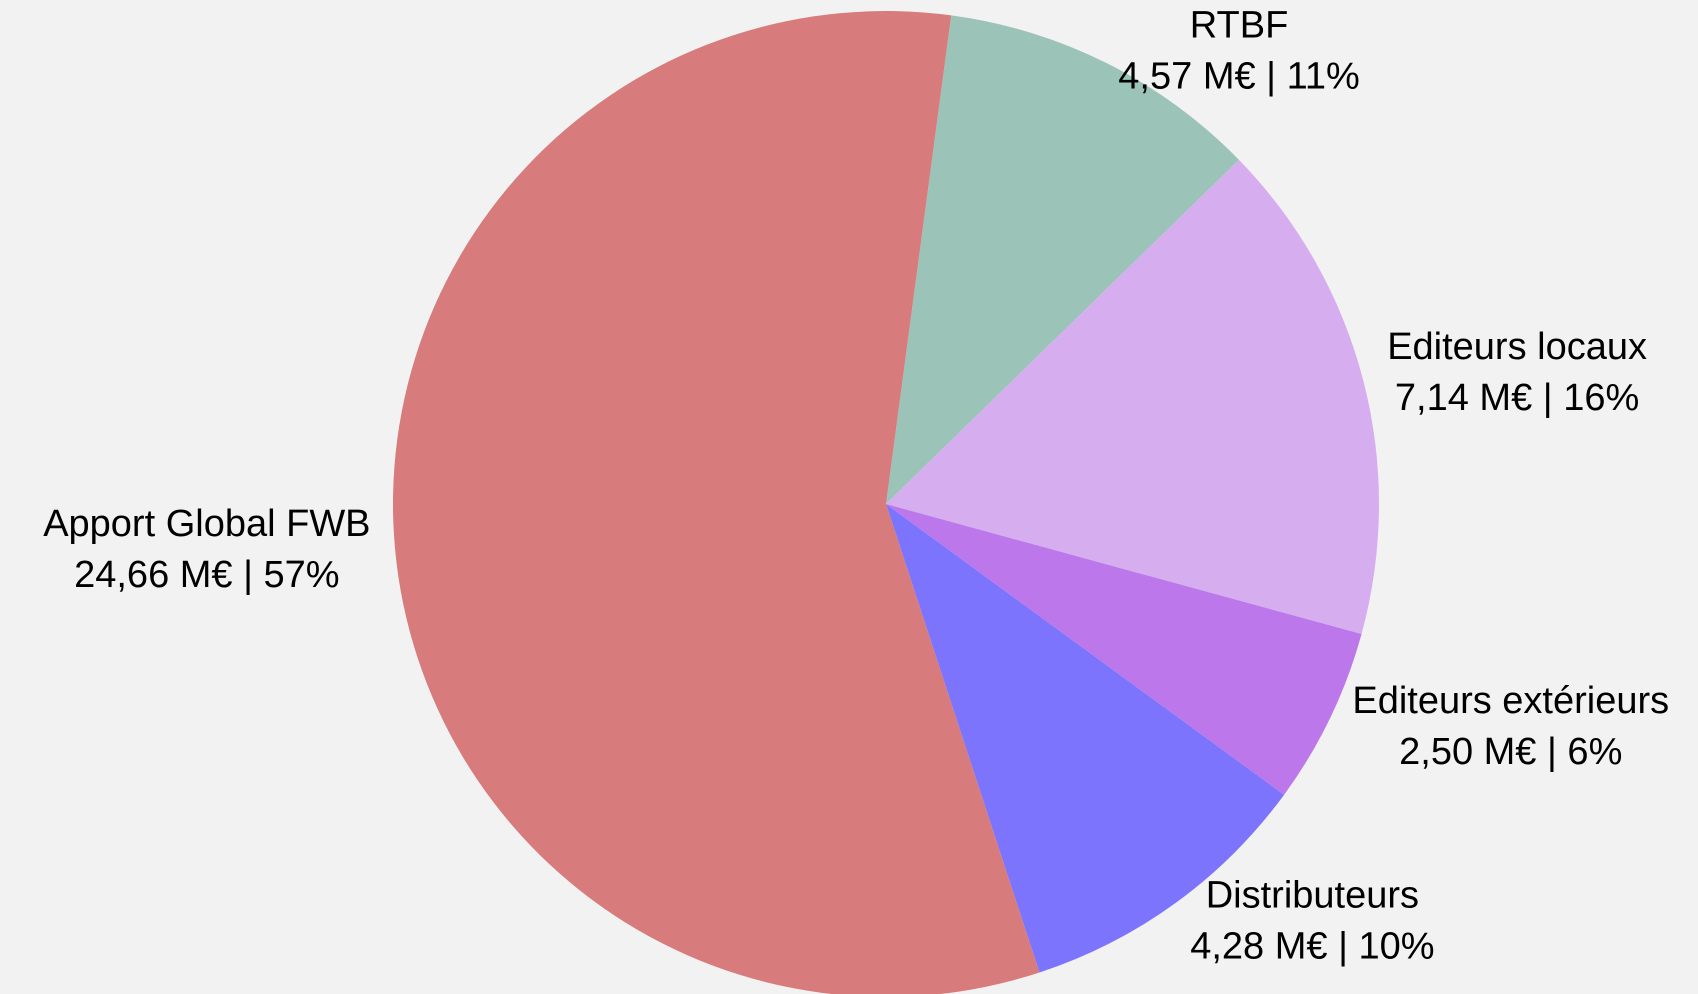 The height and width of the screenshot is (994, 1698). I want to click on slice-value-label: 24,66 M€ | 57%, so click(206, 575).